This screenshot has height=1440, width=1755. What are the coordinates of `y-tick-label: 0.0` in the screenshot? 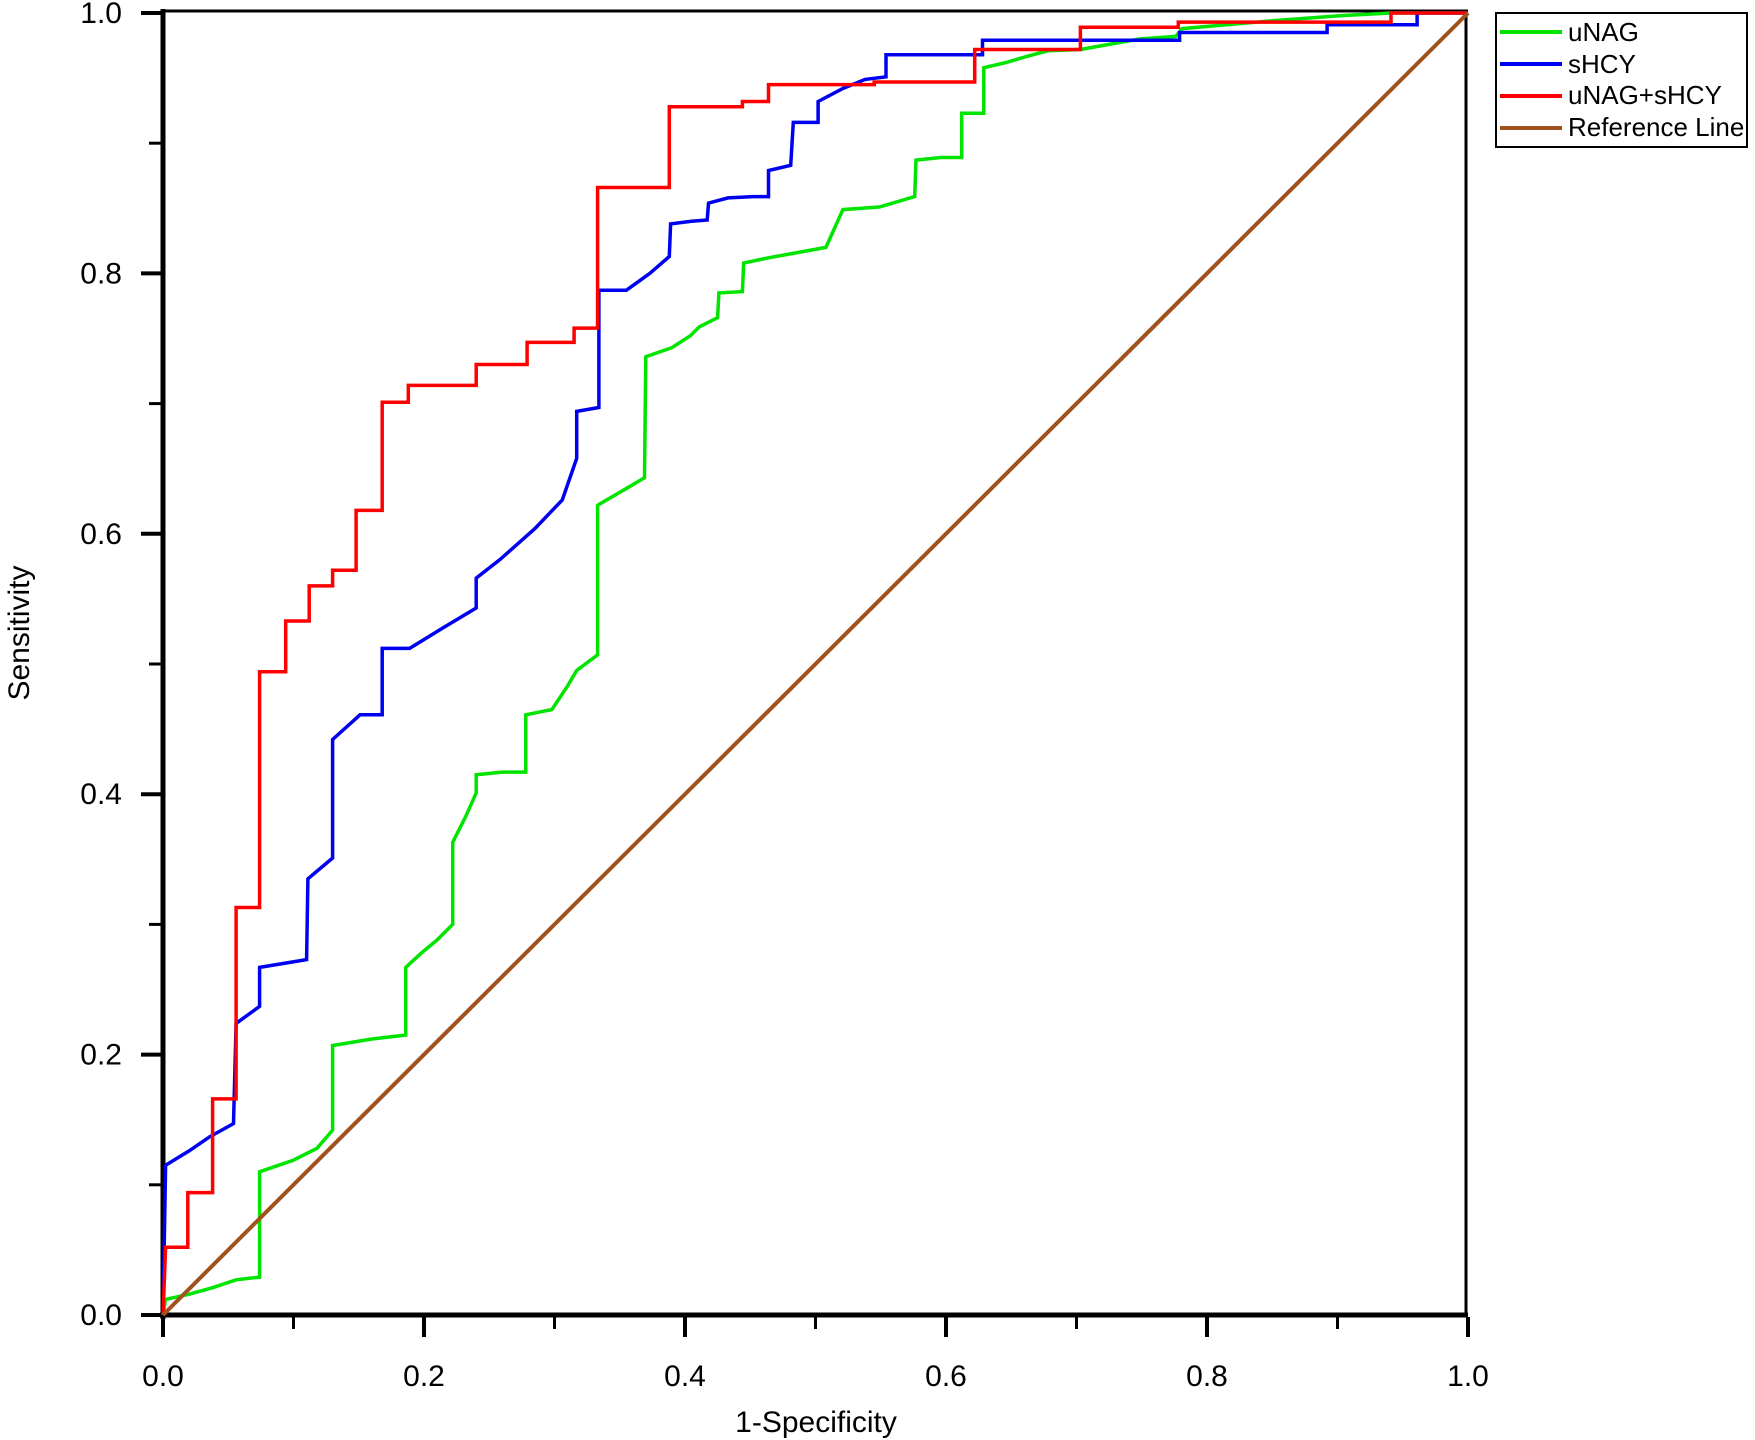 It's located at (101, 1315).